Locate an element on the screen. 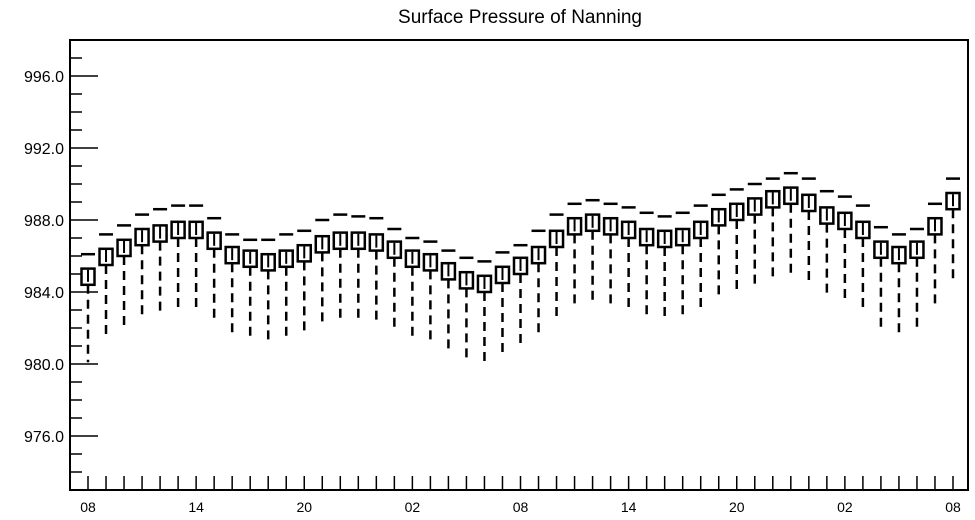  chart-title: Surface Pressure of Nanning is located at coordinates (520, 17).